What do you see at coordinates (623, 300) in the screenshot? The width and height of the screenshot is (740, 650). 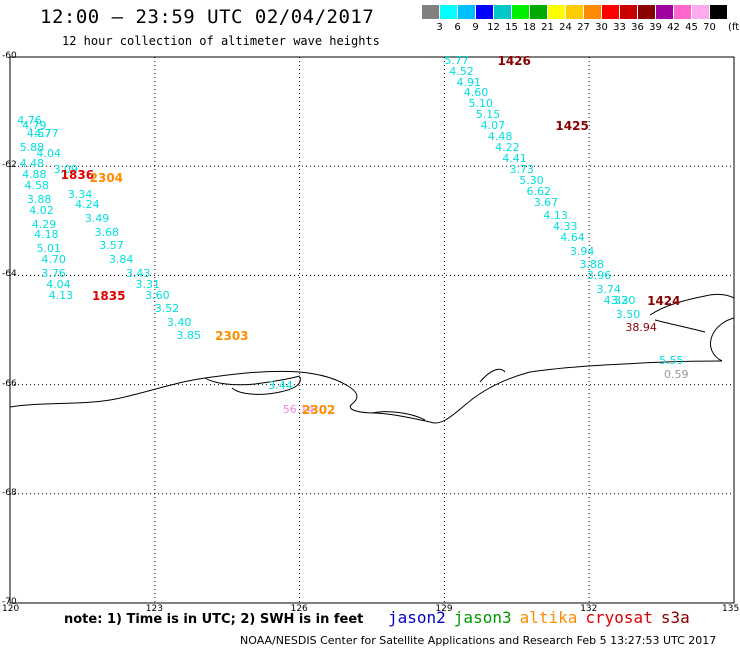 I see `wave-height-value: 3.30` at bounding box center [623, 300].